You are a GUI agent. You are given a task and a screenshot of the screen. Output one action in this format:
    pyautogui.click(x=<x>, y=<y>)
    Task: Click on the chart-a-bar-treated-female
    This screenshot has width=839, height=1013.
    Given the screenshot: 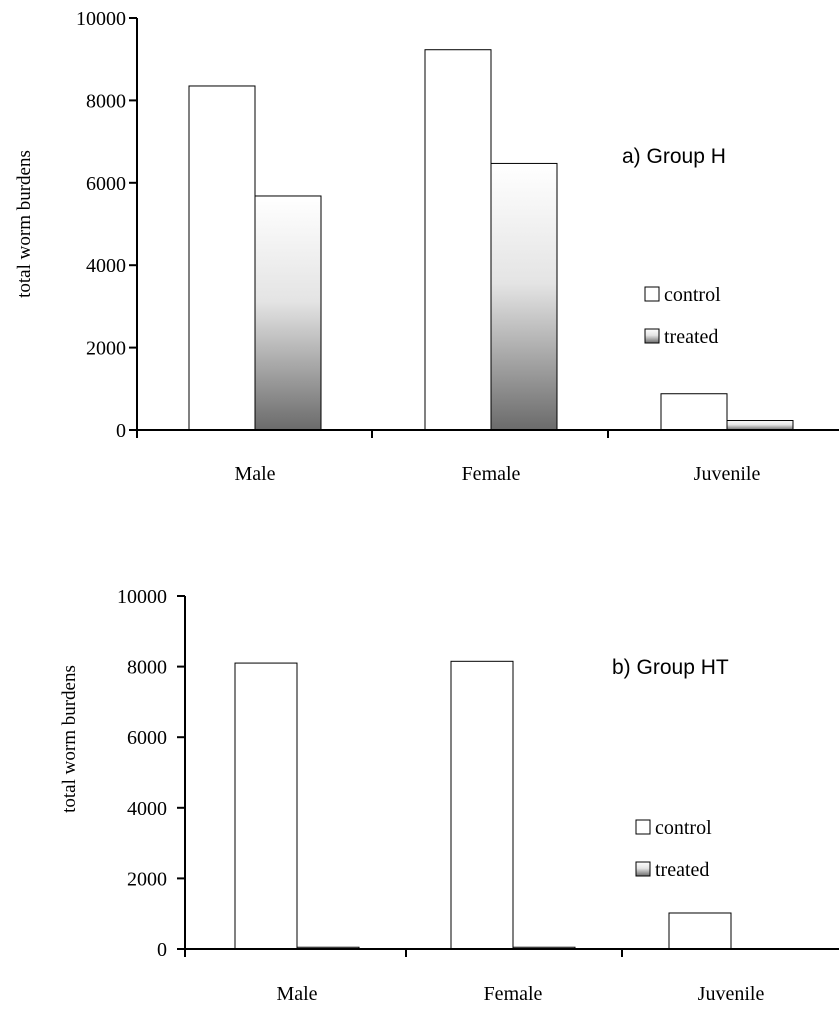 What is the action you would take?
    pyautogui.click(x=524, y=296)
    